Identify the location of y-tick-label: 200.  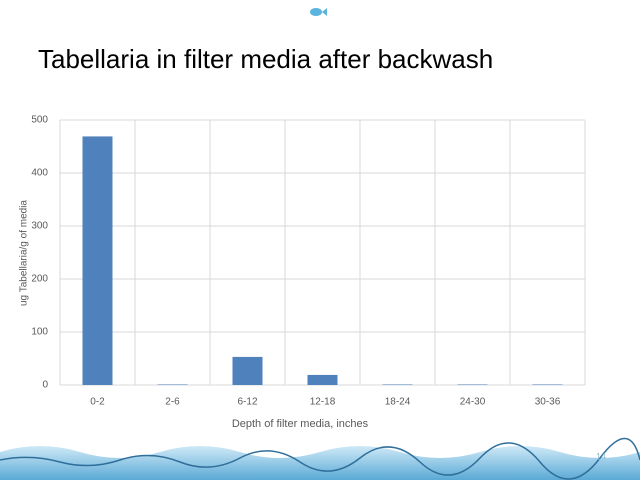
(39, 279).